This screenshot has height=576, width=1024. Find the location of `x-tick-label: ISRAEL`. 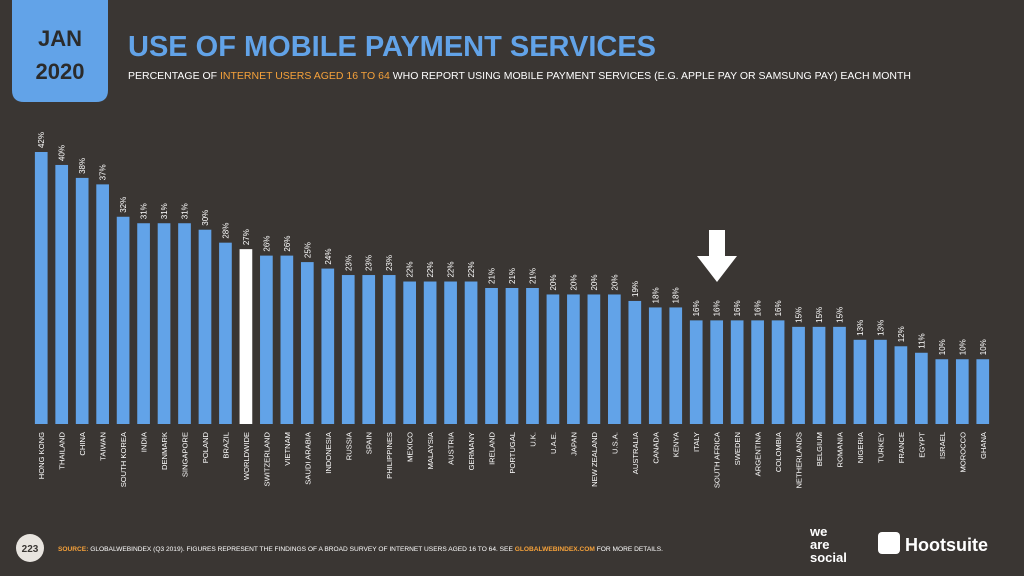

x-tick-label: ISRAEL is located at coordinates (942, 445).